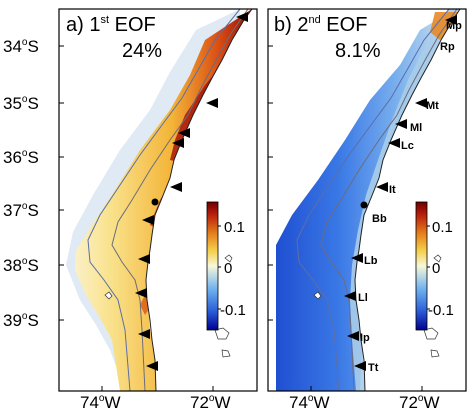 This screenshot has height=412, width=474. I want to click on x-tick-label-a-72: 72oW, so click(210, 402).